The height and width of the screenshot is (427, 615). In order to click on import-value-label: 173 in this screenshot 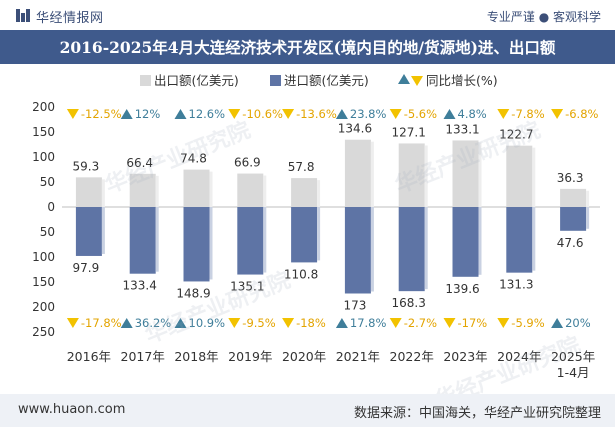, I will do `click(354, 306)`.